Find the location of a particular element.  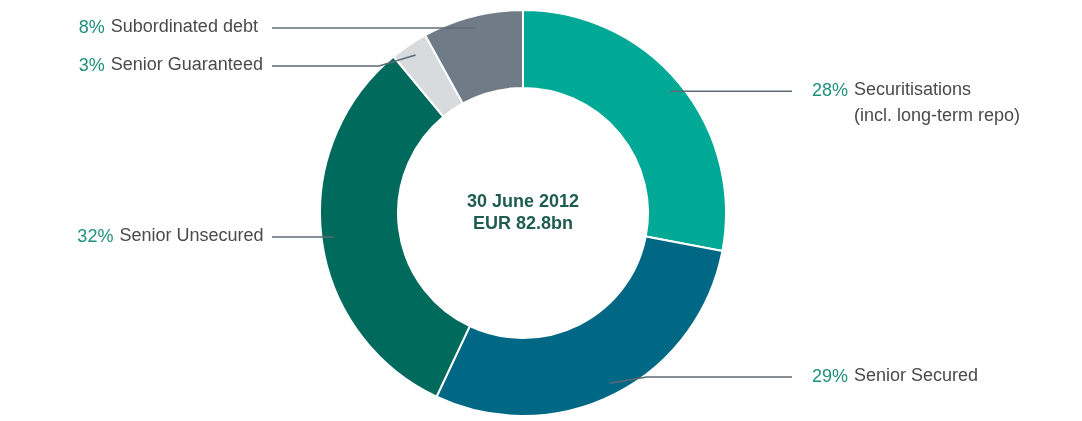

text: 30 June 2012 is located at coordinates (523, 201).